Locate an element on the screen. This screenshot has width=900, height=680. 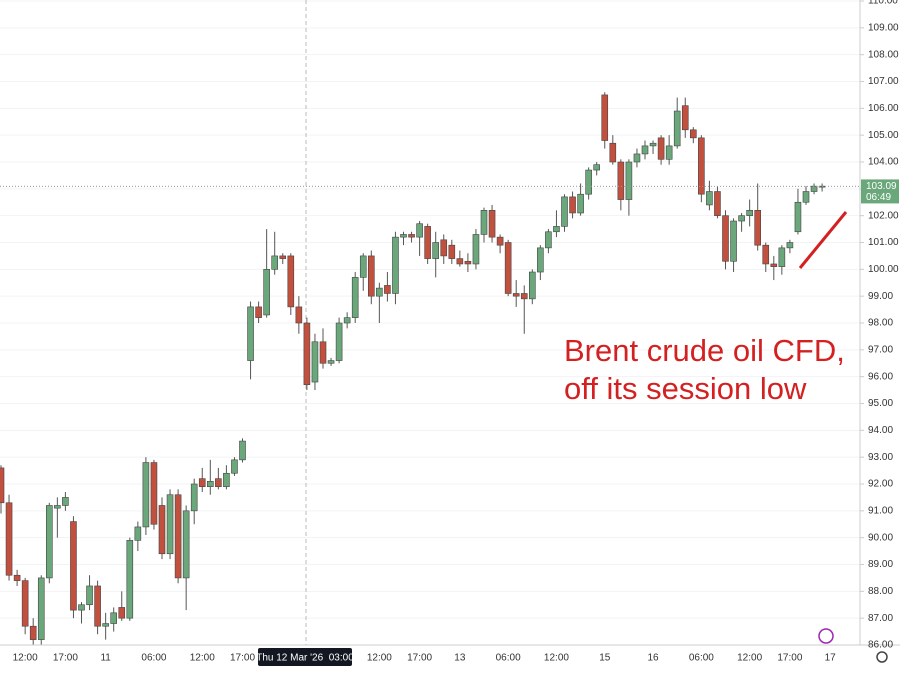
x-tick-label: 16 is located at coordinates (653, 658).